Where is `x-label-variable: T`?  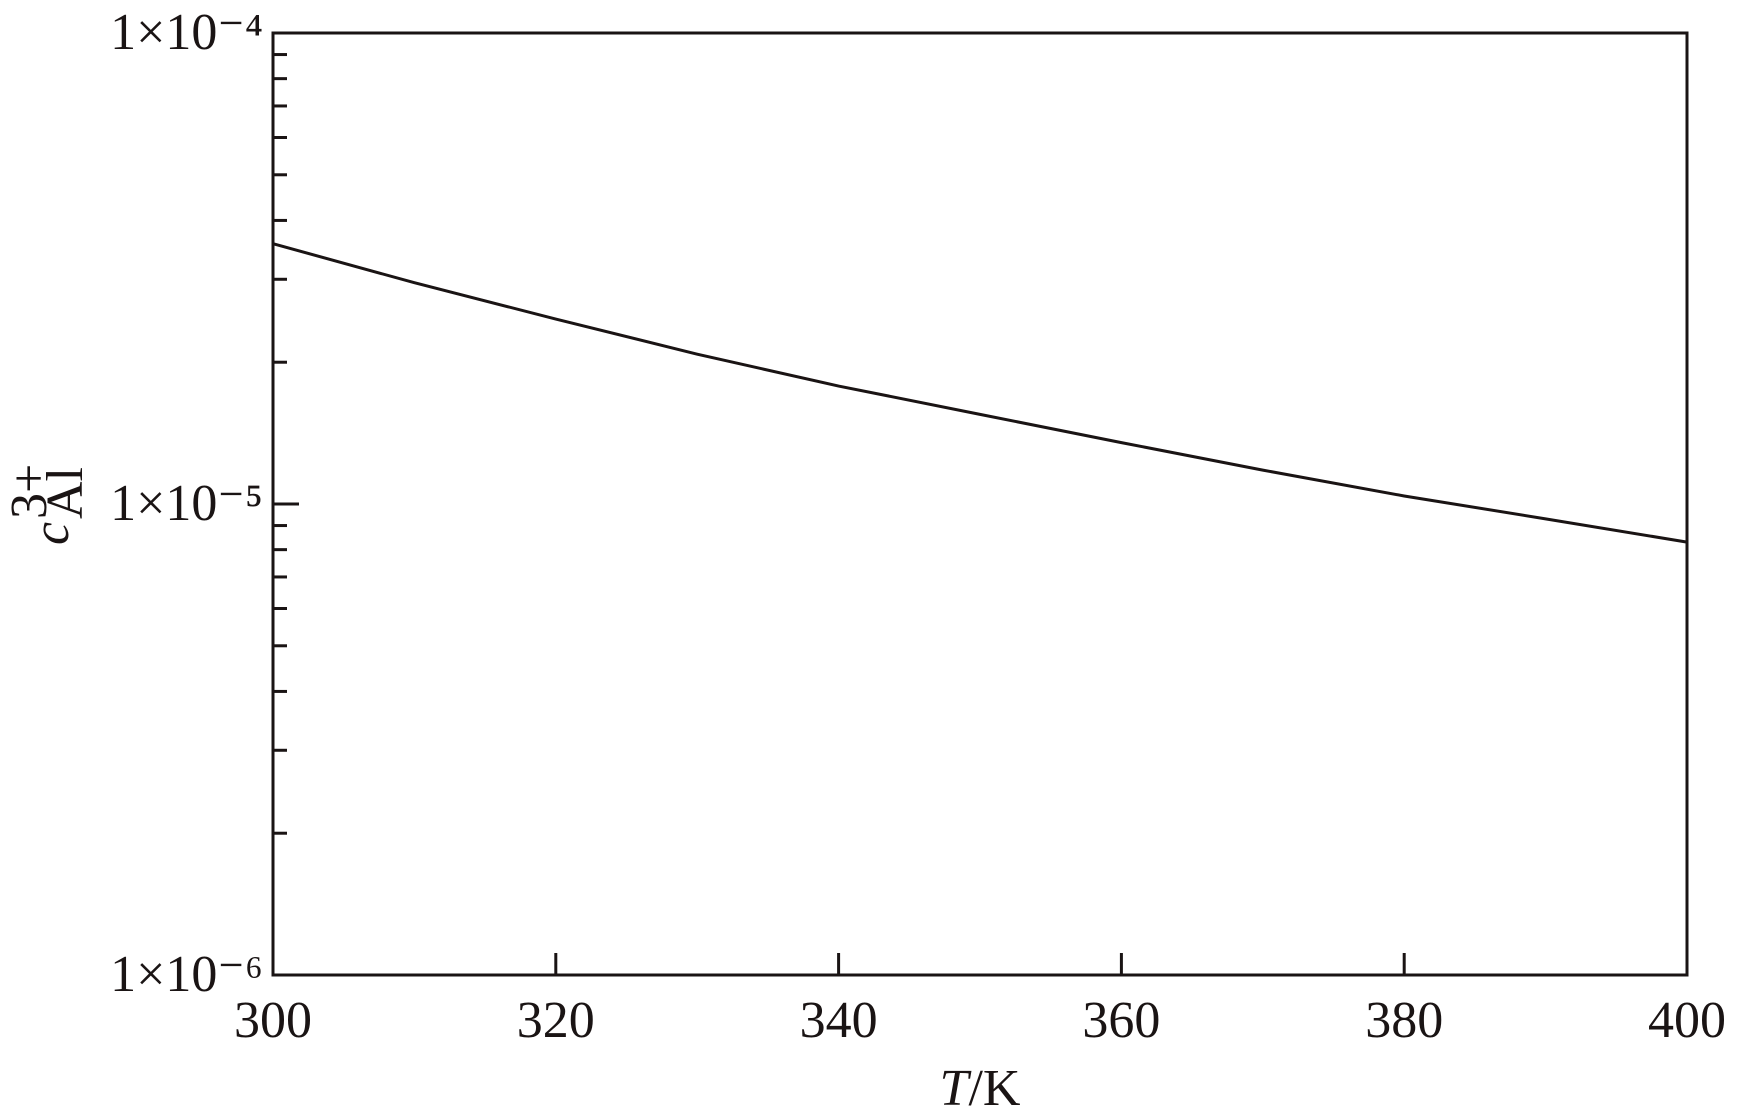
x-label-variable: T is located at coordinates (956, 1088).